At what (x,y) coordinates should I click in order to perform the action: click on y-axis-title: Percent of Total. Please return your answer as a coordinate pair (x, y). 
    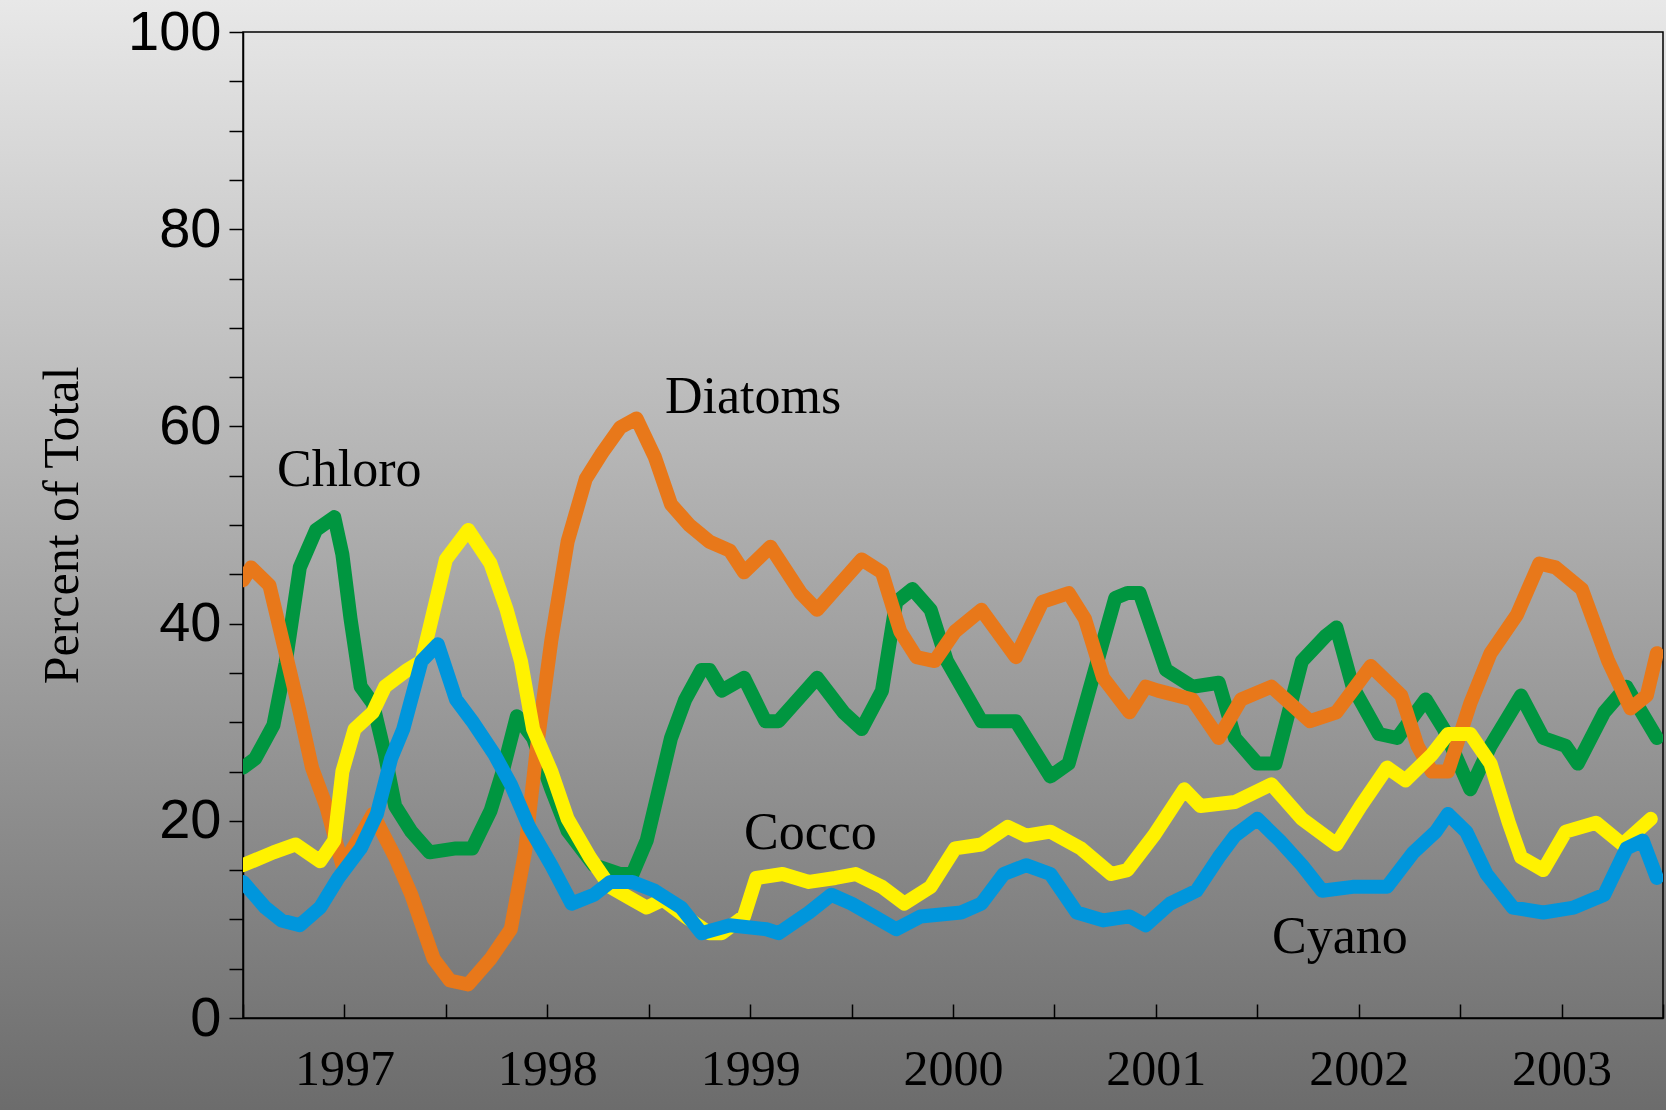
    Looking at the image, I should click on (61, 525).